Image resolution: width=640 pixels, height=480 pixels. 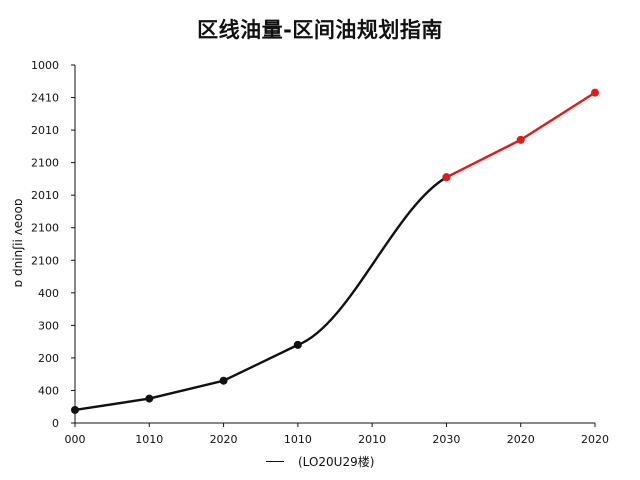 I want to click on y-tick-label: 0, so click(x=55, y=423).